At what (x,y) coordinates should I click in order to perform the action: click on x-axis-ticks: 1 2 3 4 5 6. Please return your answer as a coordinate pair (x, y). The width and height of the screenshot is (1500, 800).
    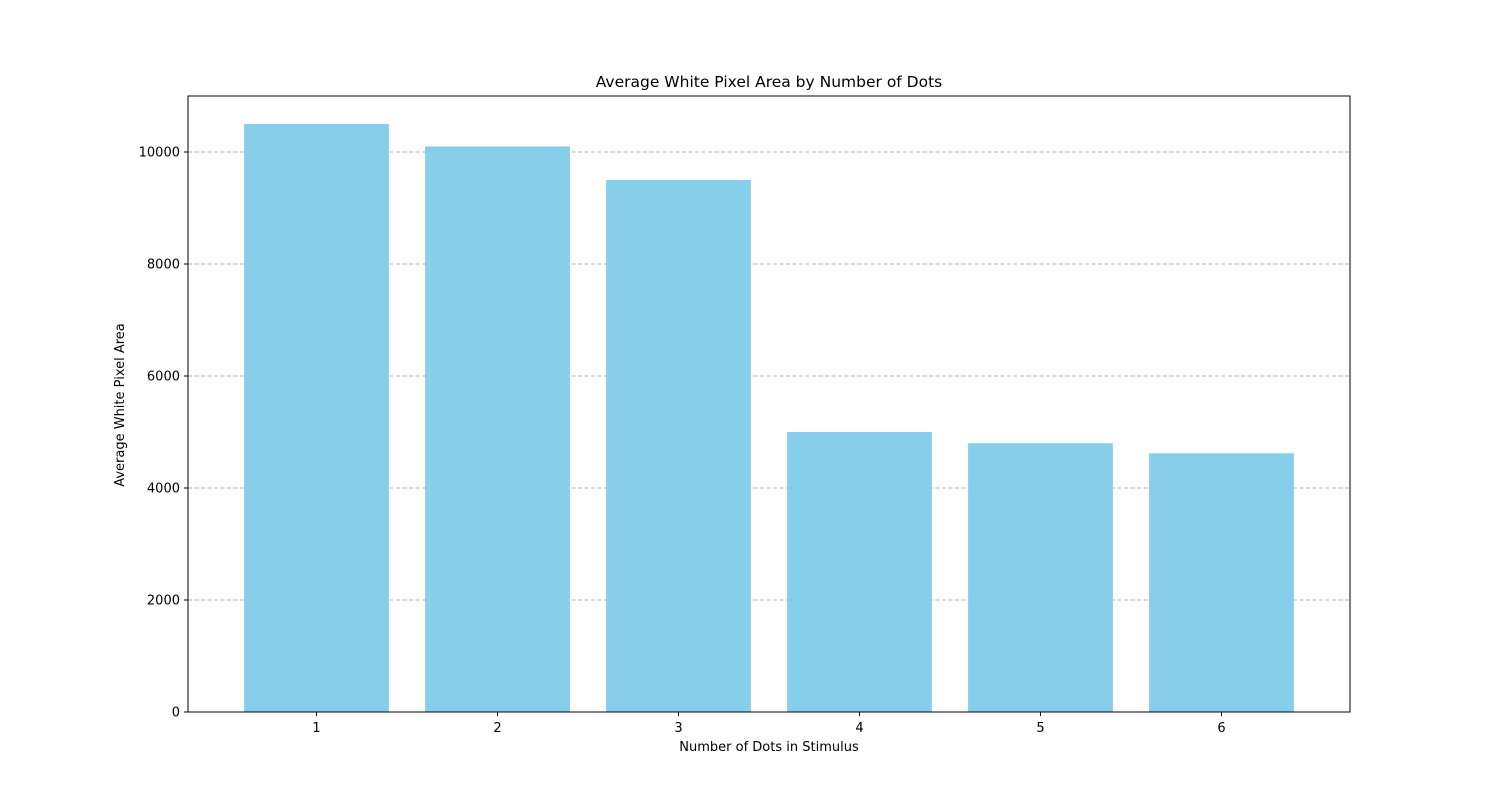
    Looking at the image, I should click on (769, 724).